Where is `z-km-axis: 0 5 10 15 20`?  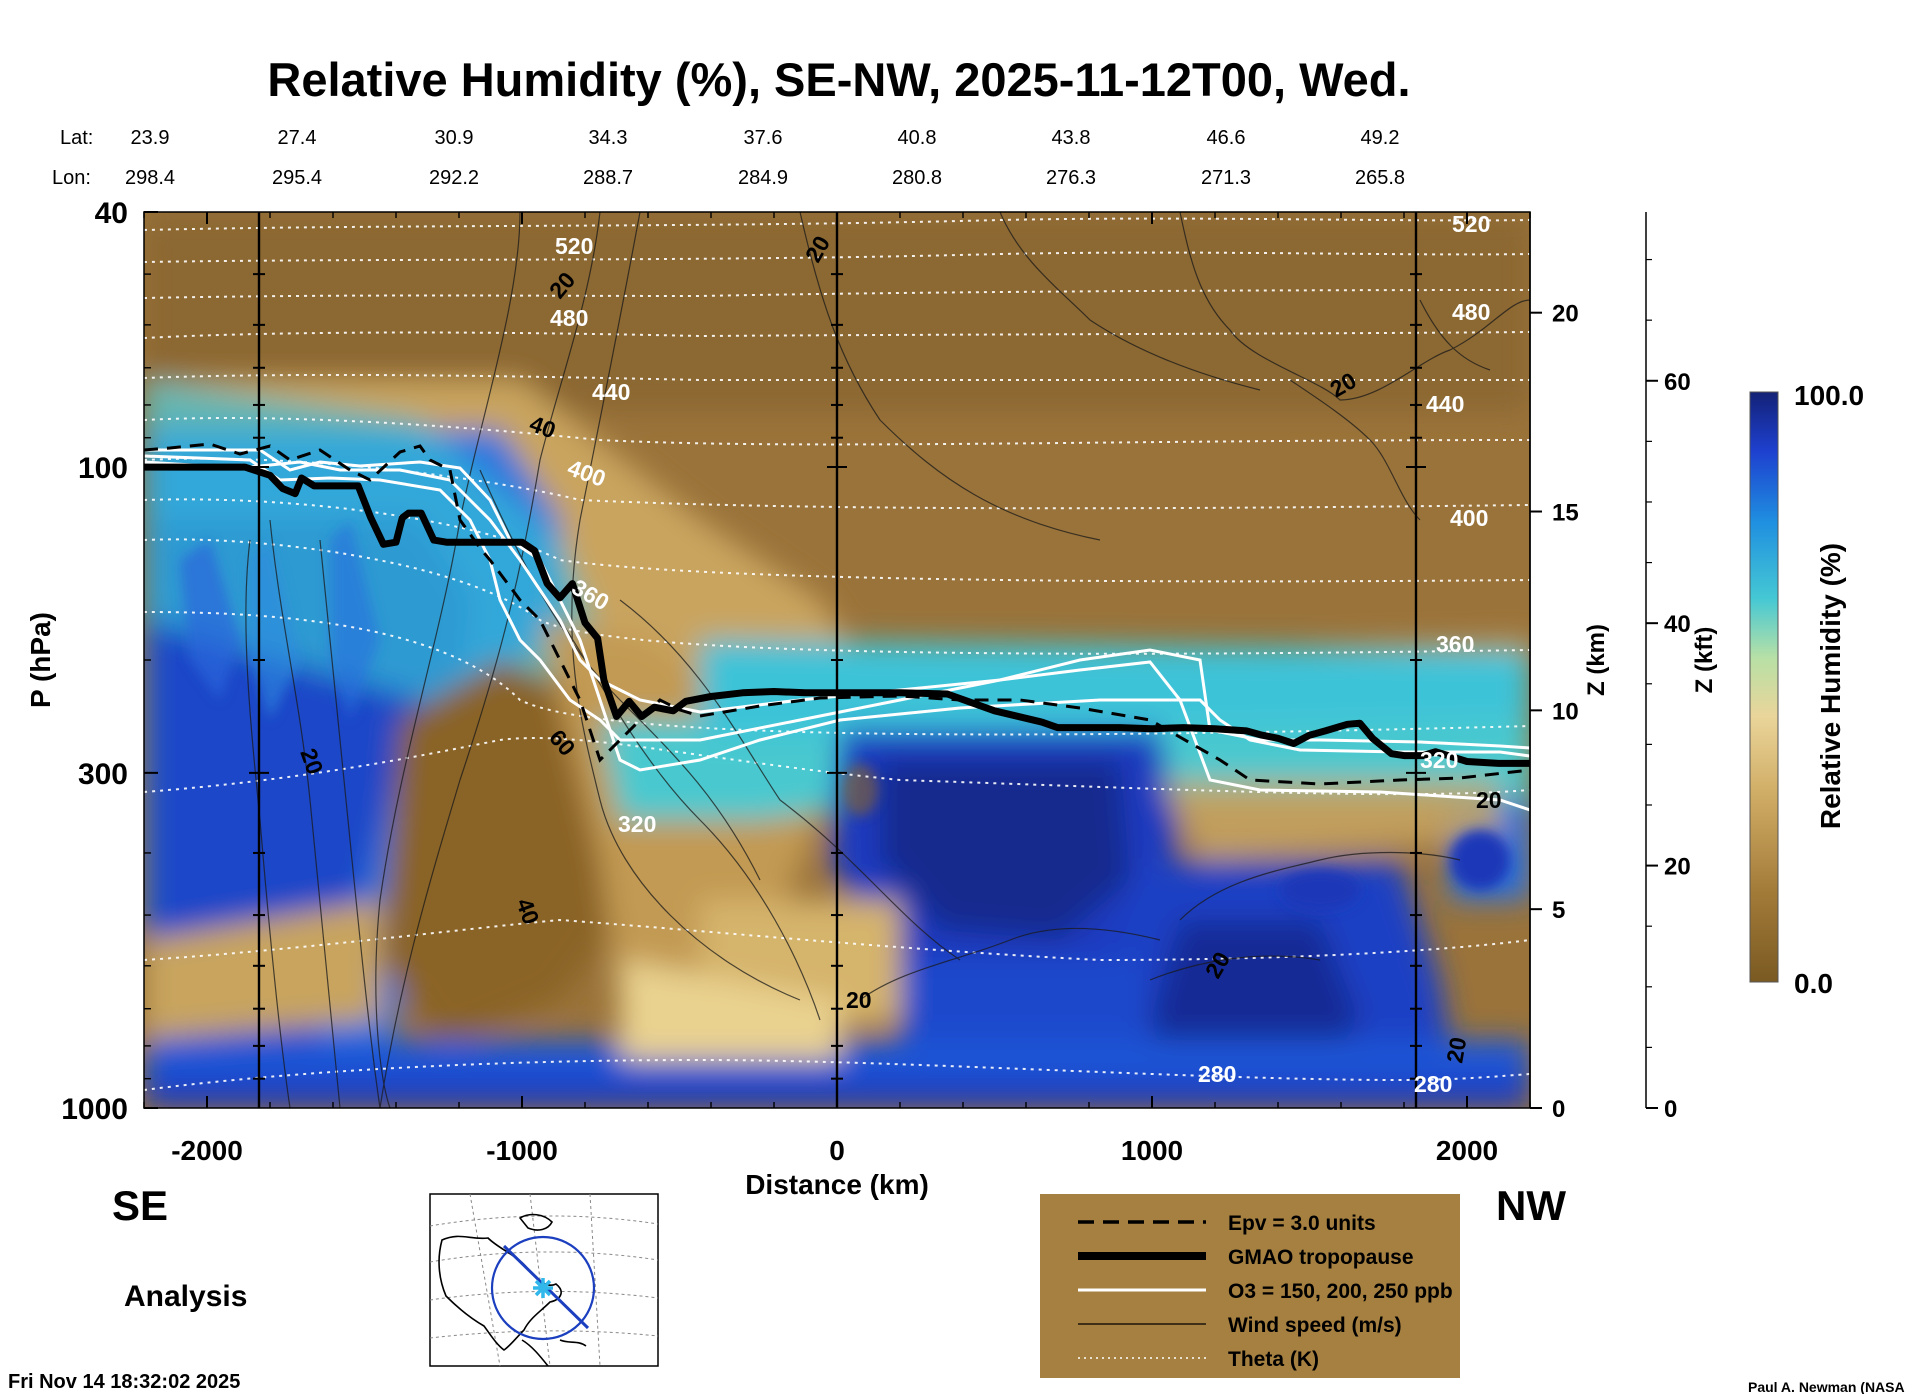 z-km-axis: 0 5 10 15 20 is located at coordinates (1554, 667).